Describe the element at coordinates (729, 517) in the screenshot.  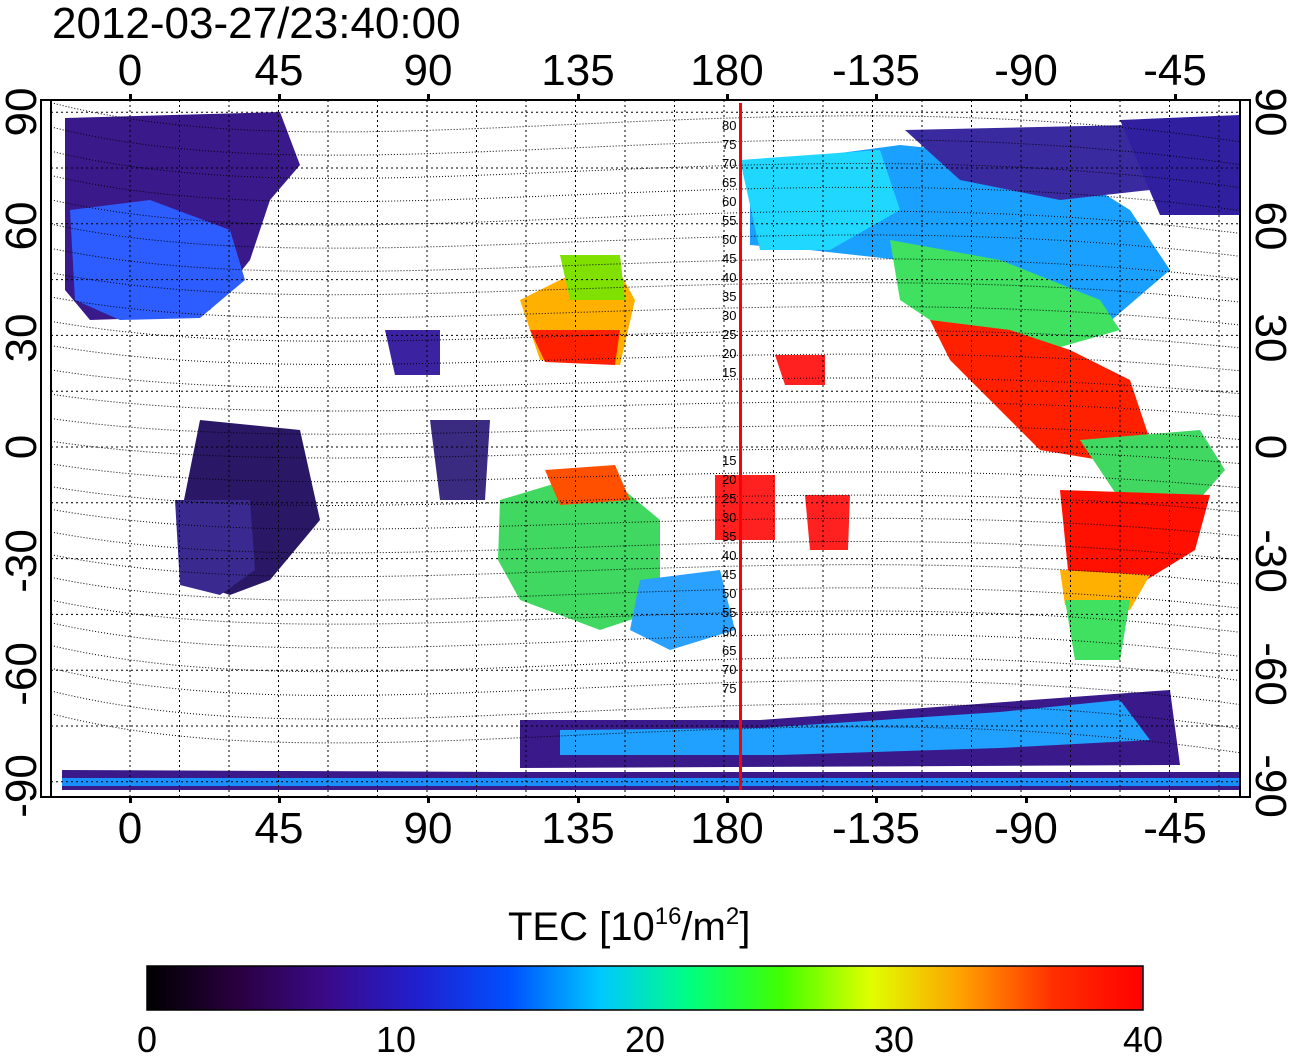
I see `magnetic-latitude-label: 30` at that location.